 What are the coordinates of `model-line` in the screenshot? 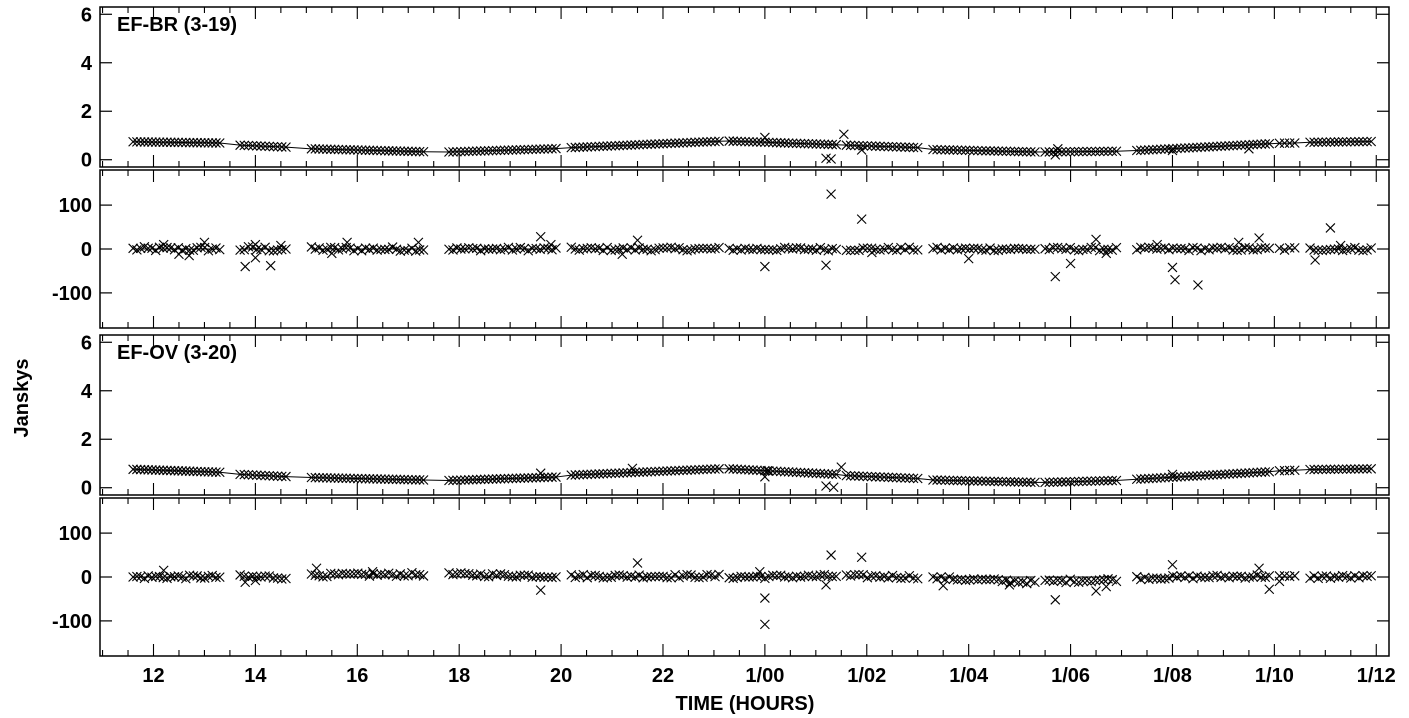 It's located at (925, 479).